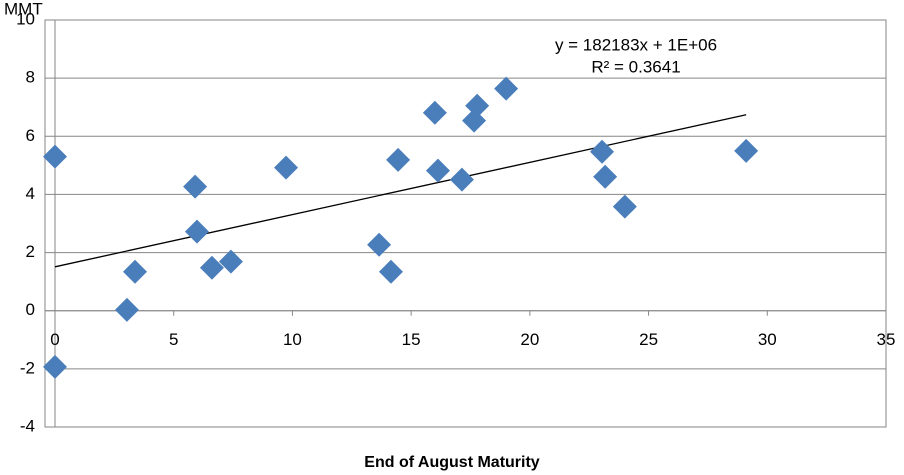  What do you see at coordinates (635, 66) in the screenshot?
I see `trend-r2: R² = 0.3641` at bounding box center [635, 66].